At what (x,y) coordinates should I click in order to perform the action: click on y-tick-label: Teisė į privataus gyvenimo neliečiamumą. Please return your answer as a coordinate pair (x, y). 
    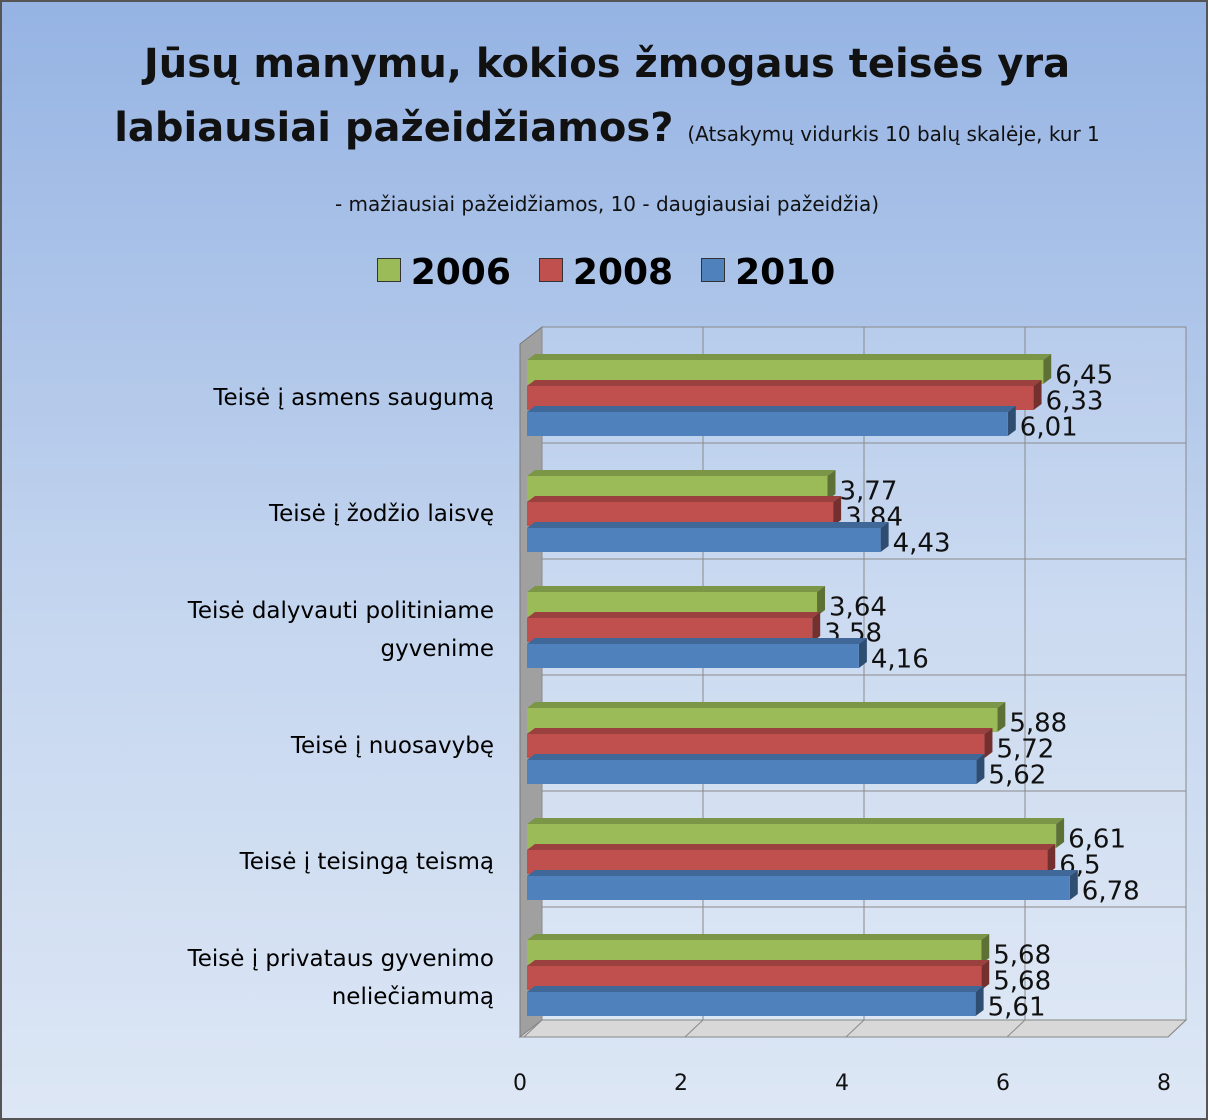
    Looking at the image, I should click on (340, 978).